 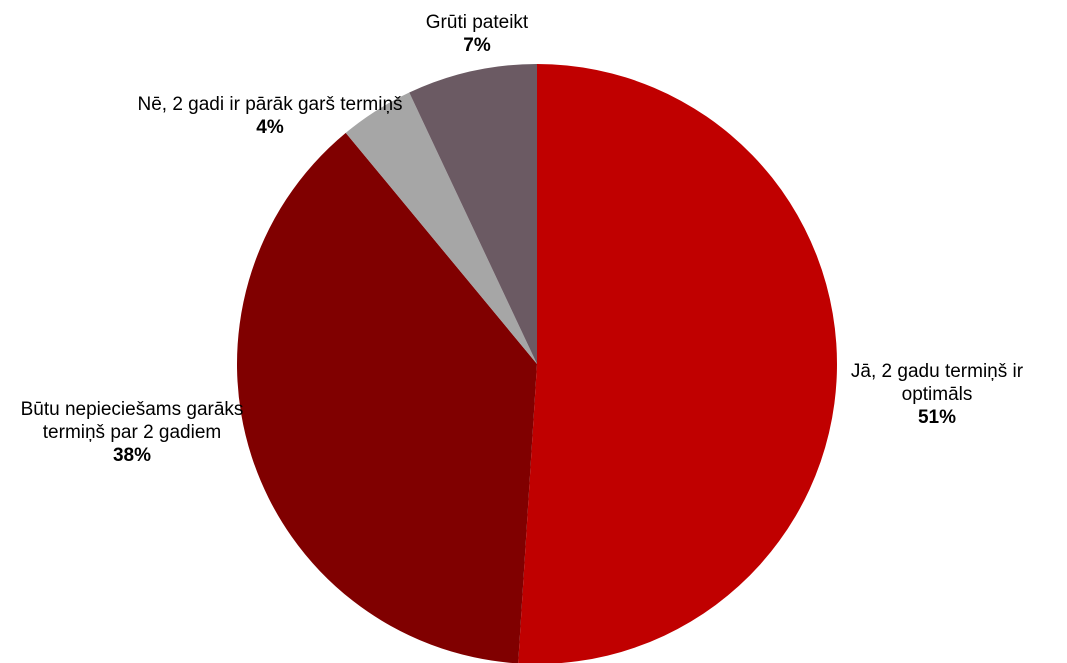 I want to click on slice-label: Jā, 2 gadu termiņš ir optimāls 51%, so click(x=937, y=394).